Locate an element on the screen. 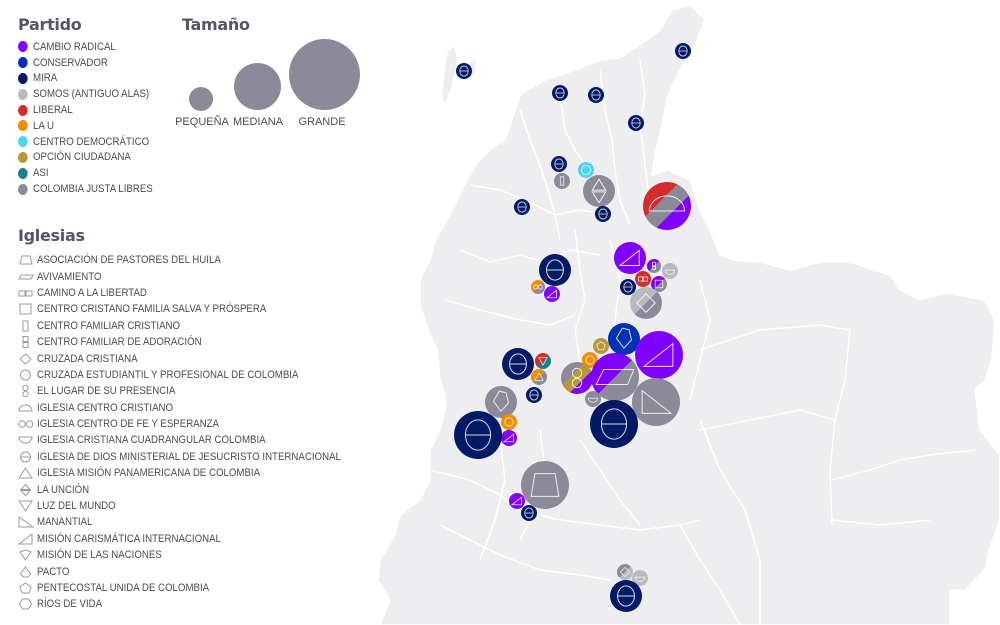 The width and height of the screenshot is (1000, 625). size-large-circle is located at coordinates (324, 74).